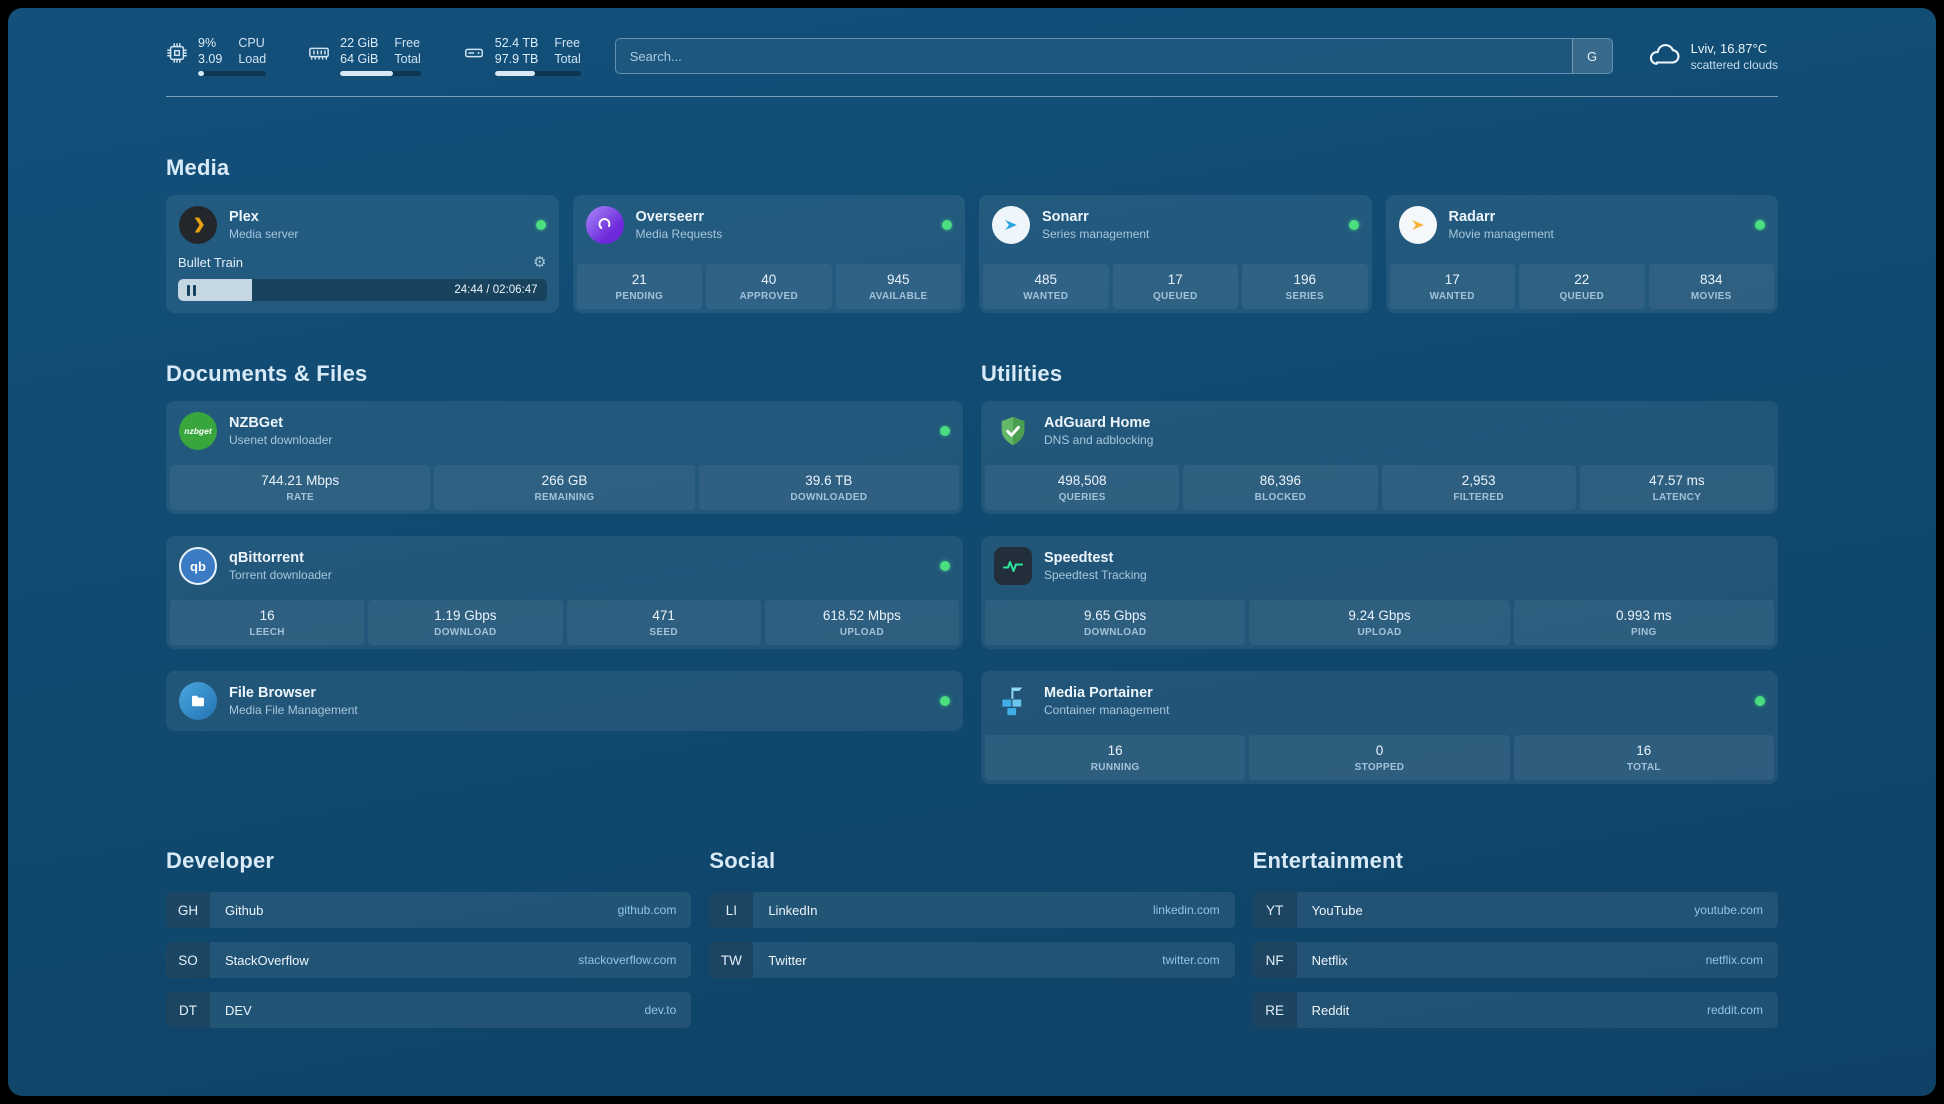 The height and width of the screenshot is (1104, 1944). Describe the element at coordinates (1097, 423) in the screenshot. I see `service-name: AdGuard Home` at that location.